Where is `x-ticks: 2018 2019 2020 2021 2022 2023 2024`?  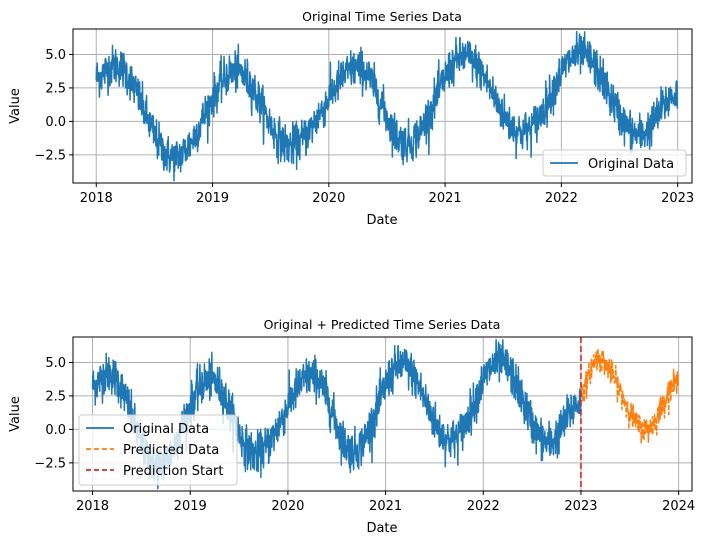
x-ticks: 2018 2019 2020 2021 2022 2023 2024 is located at coordinates (385, 502).